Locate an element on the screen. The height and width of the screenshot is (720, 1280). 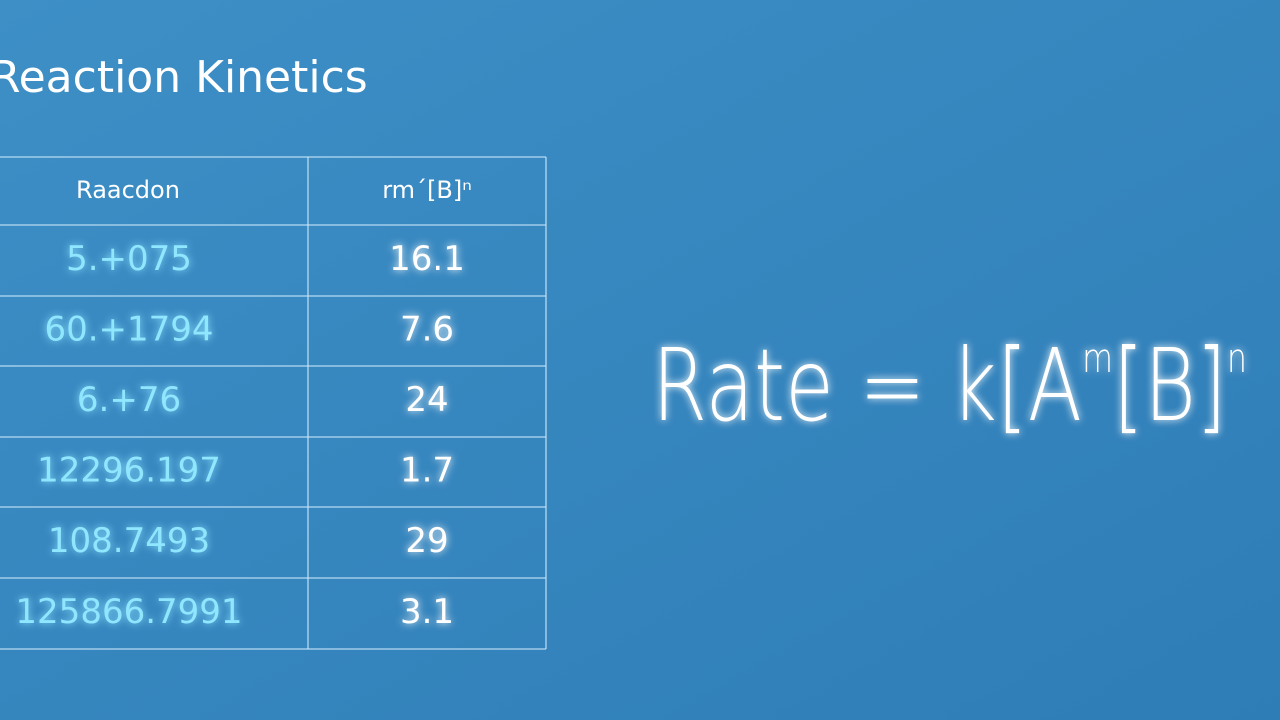
rate-cell: 16.1 is located at coordinates (427, 259).